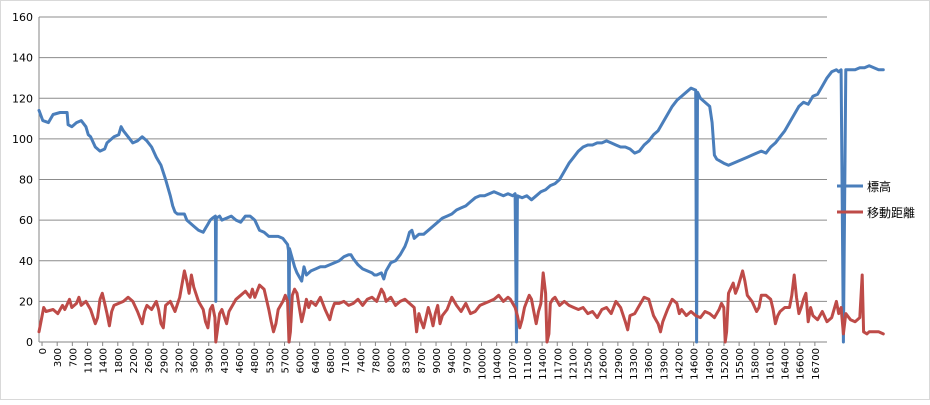  Describe the element at coordinates (770, 364) in the screenshot. I see `x-tick-label: 16100` at that location.